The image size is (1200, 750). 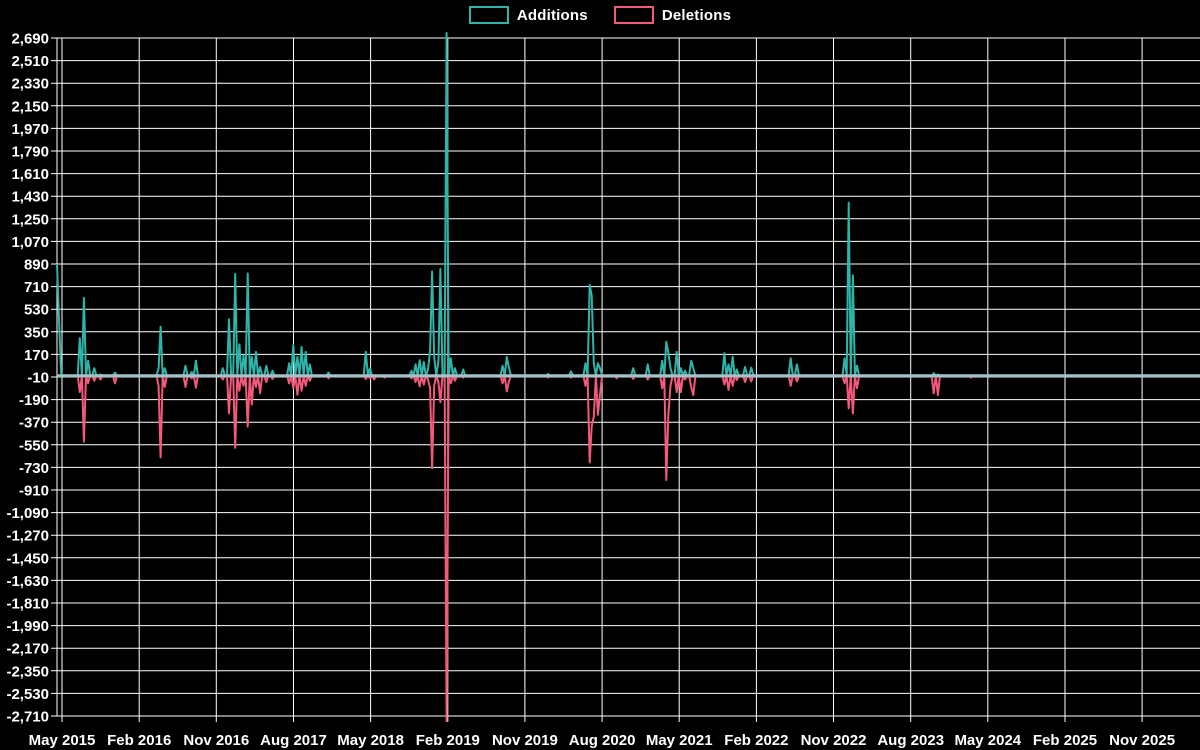 I want to click on y-axis-tick-label: -1,270, so click(x=27, y=536).